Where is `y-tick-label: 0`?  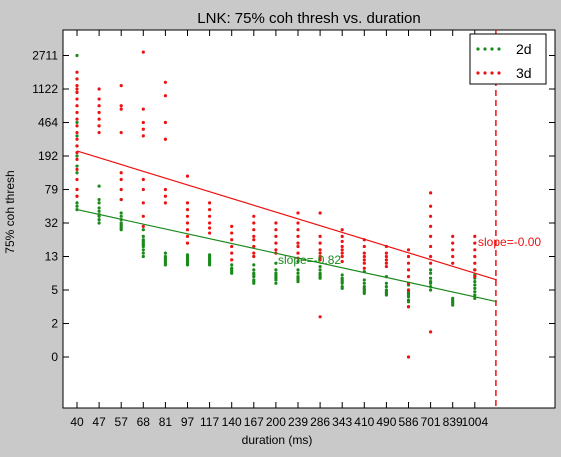 y-tick-label: 0 is located at coordinates (54, 357).